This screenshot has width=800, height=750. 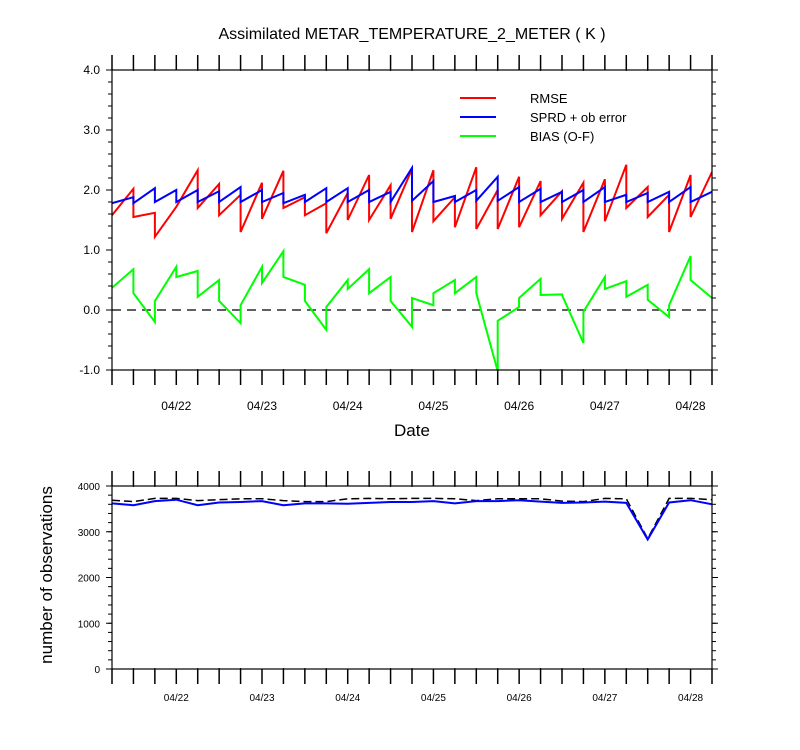 What do you see at coordinates (91, 190) in the screenshot?
I see `y-tick-label: 2.0` at bounding box center [91, 190].